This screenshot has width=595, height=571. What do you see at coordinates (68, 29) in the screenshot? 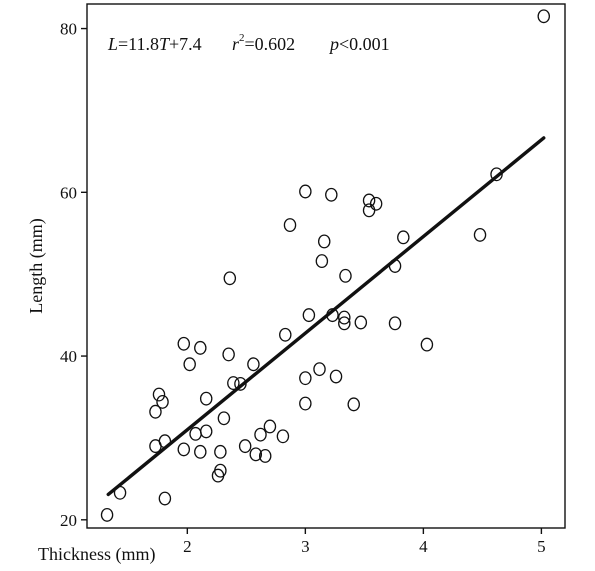
I see `y-tick-label: 80` at bounding box center [68, 29].